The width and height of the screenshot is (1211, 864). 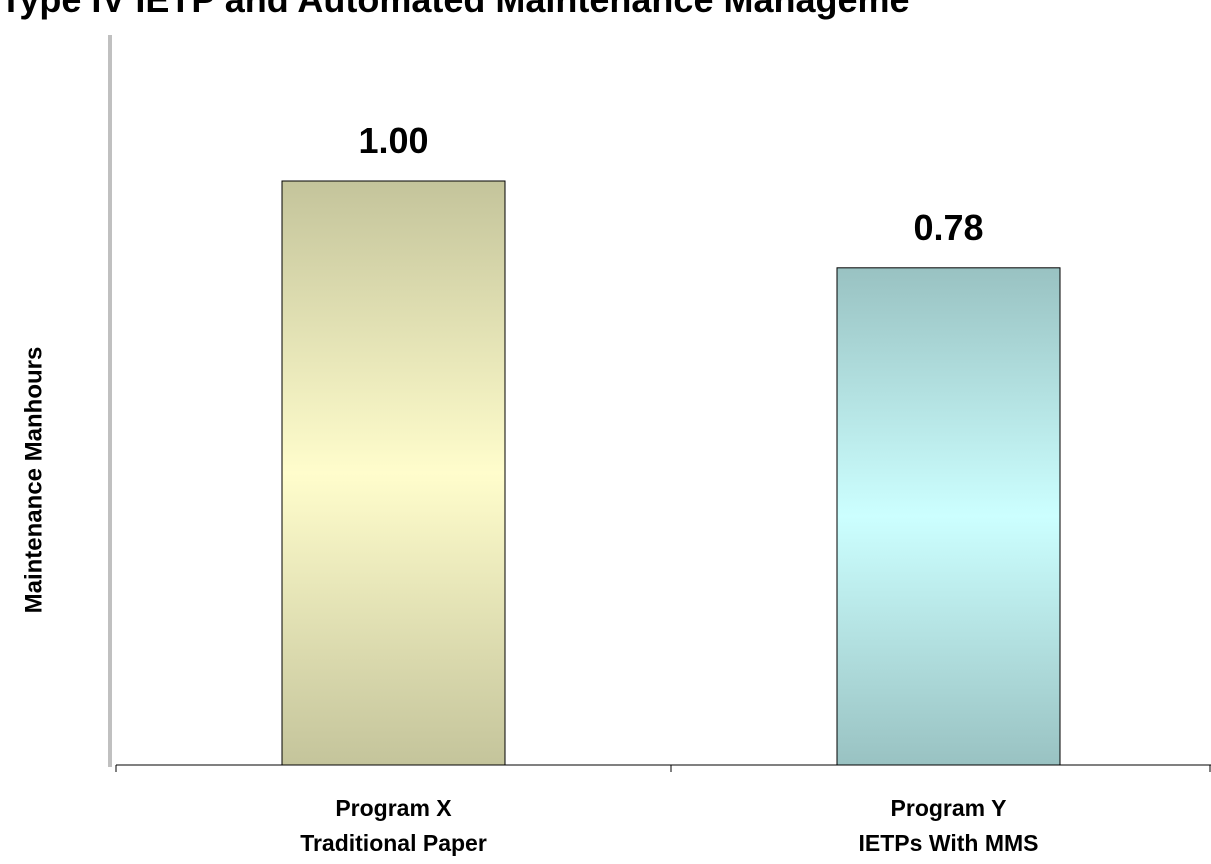 What do you see at coordinates (949, 808) in the screenshot?
I see `x-tick-label: Program Y` at bounding box center [949, 808].